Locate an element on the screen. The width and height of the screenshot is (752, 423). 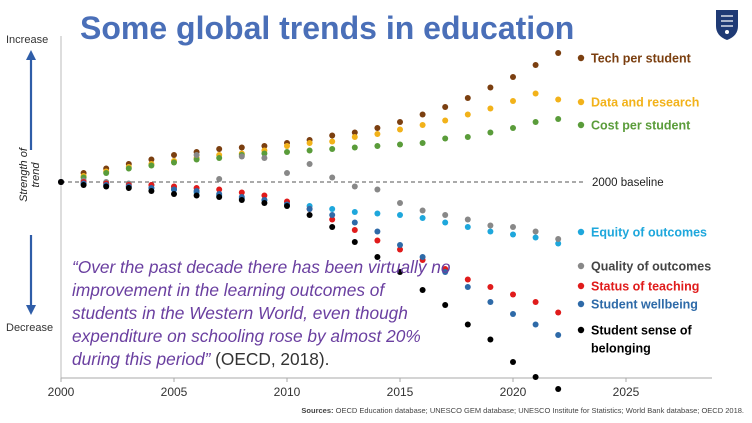
series-label: Student sense of belonging is located at coordinates (642, 340).